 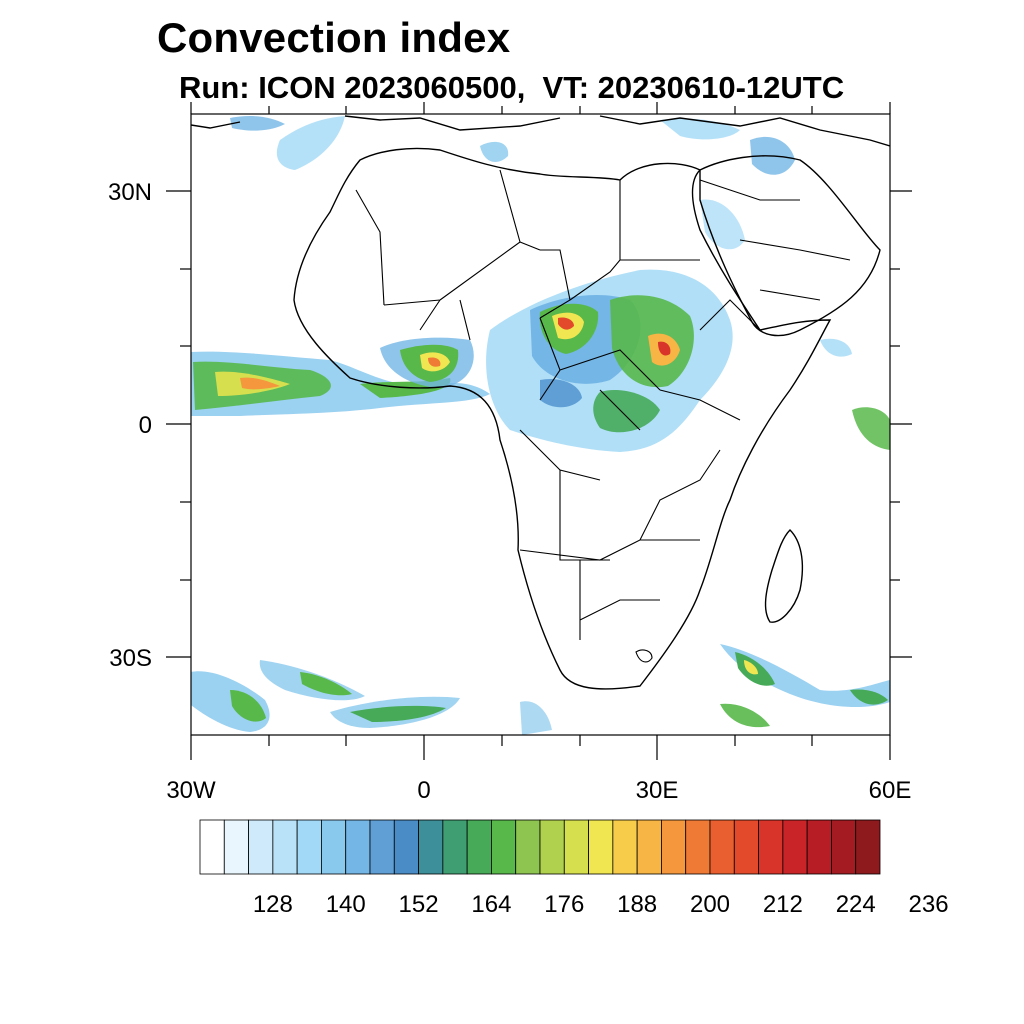 I want to click on map-subtitle: Run: ICON 2023060500, VT: 20230610-12UTC, so click(x=512, y=87).